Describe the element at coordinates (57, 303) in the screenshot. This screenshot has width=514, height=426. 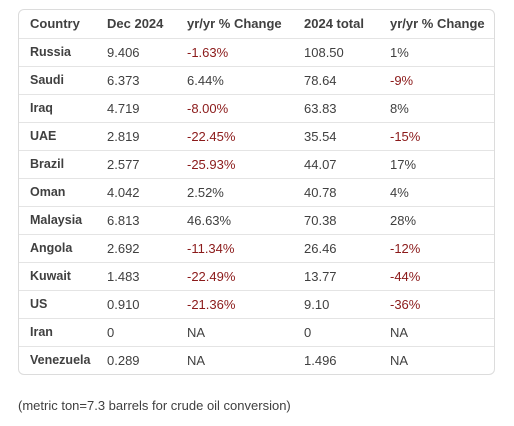
I see `cell-country: US` at that location.